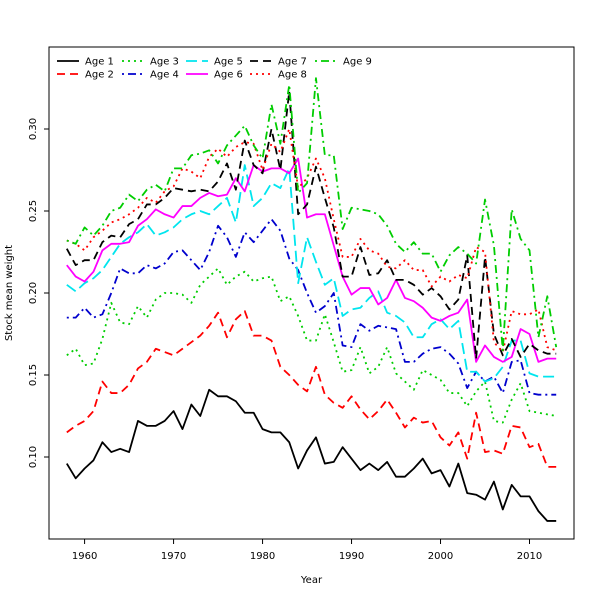 Image resolution: width=600 pixels, height=600 pixels. Describe the element at coordinates (311, 580) in the screenshot. I see `x-axis-label: Year` at that location.